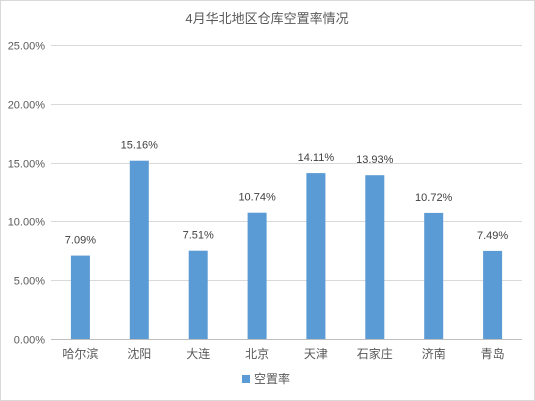  What do you see at coordinates (434, 353) in the screenshot?
I see `category-label: 济南` at bounding box center [434, 353].